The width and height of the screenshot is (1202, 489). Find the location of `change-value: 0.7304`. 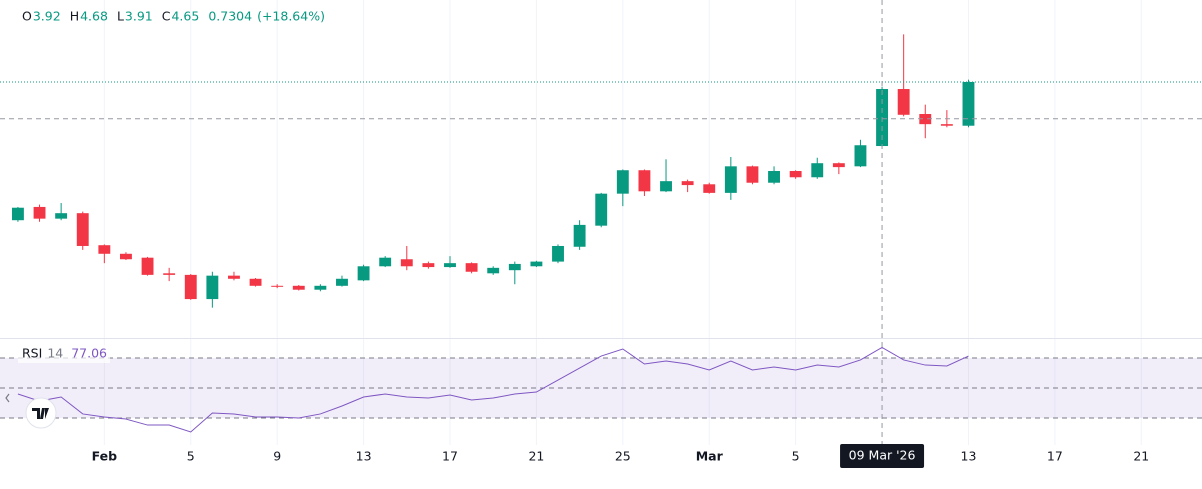

change-value: 0.7304 is located at coordinates (230, 16).